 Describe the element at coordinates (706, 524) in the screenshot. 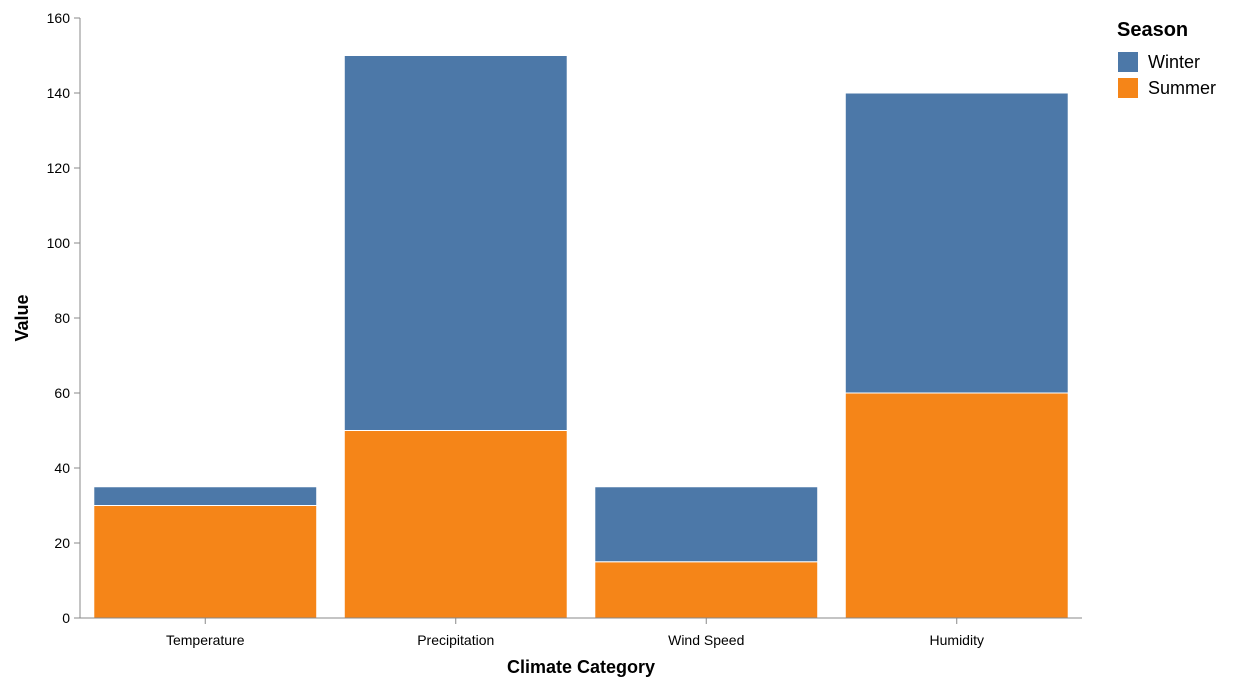

I see `bar-winter-wind-speed` at that location.